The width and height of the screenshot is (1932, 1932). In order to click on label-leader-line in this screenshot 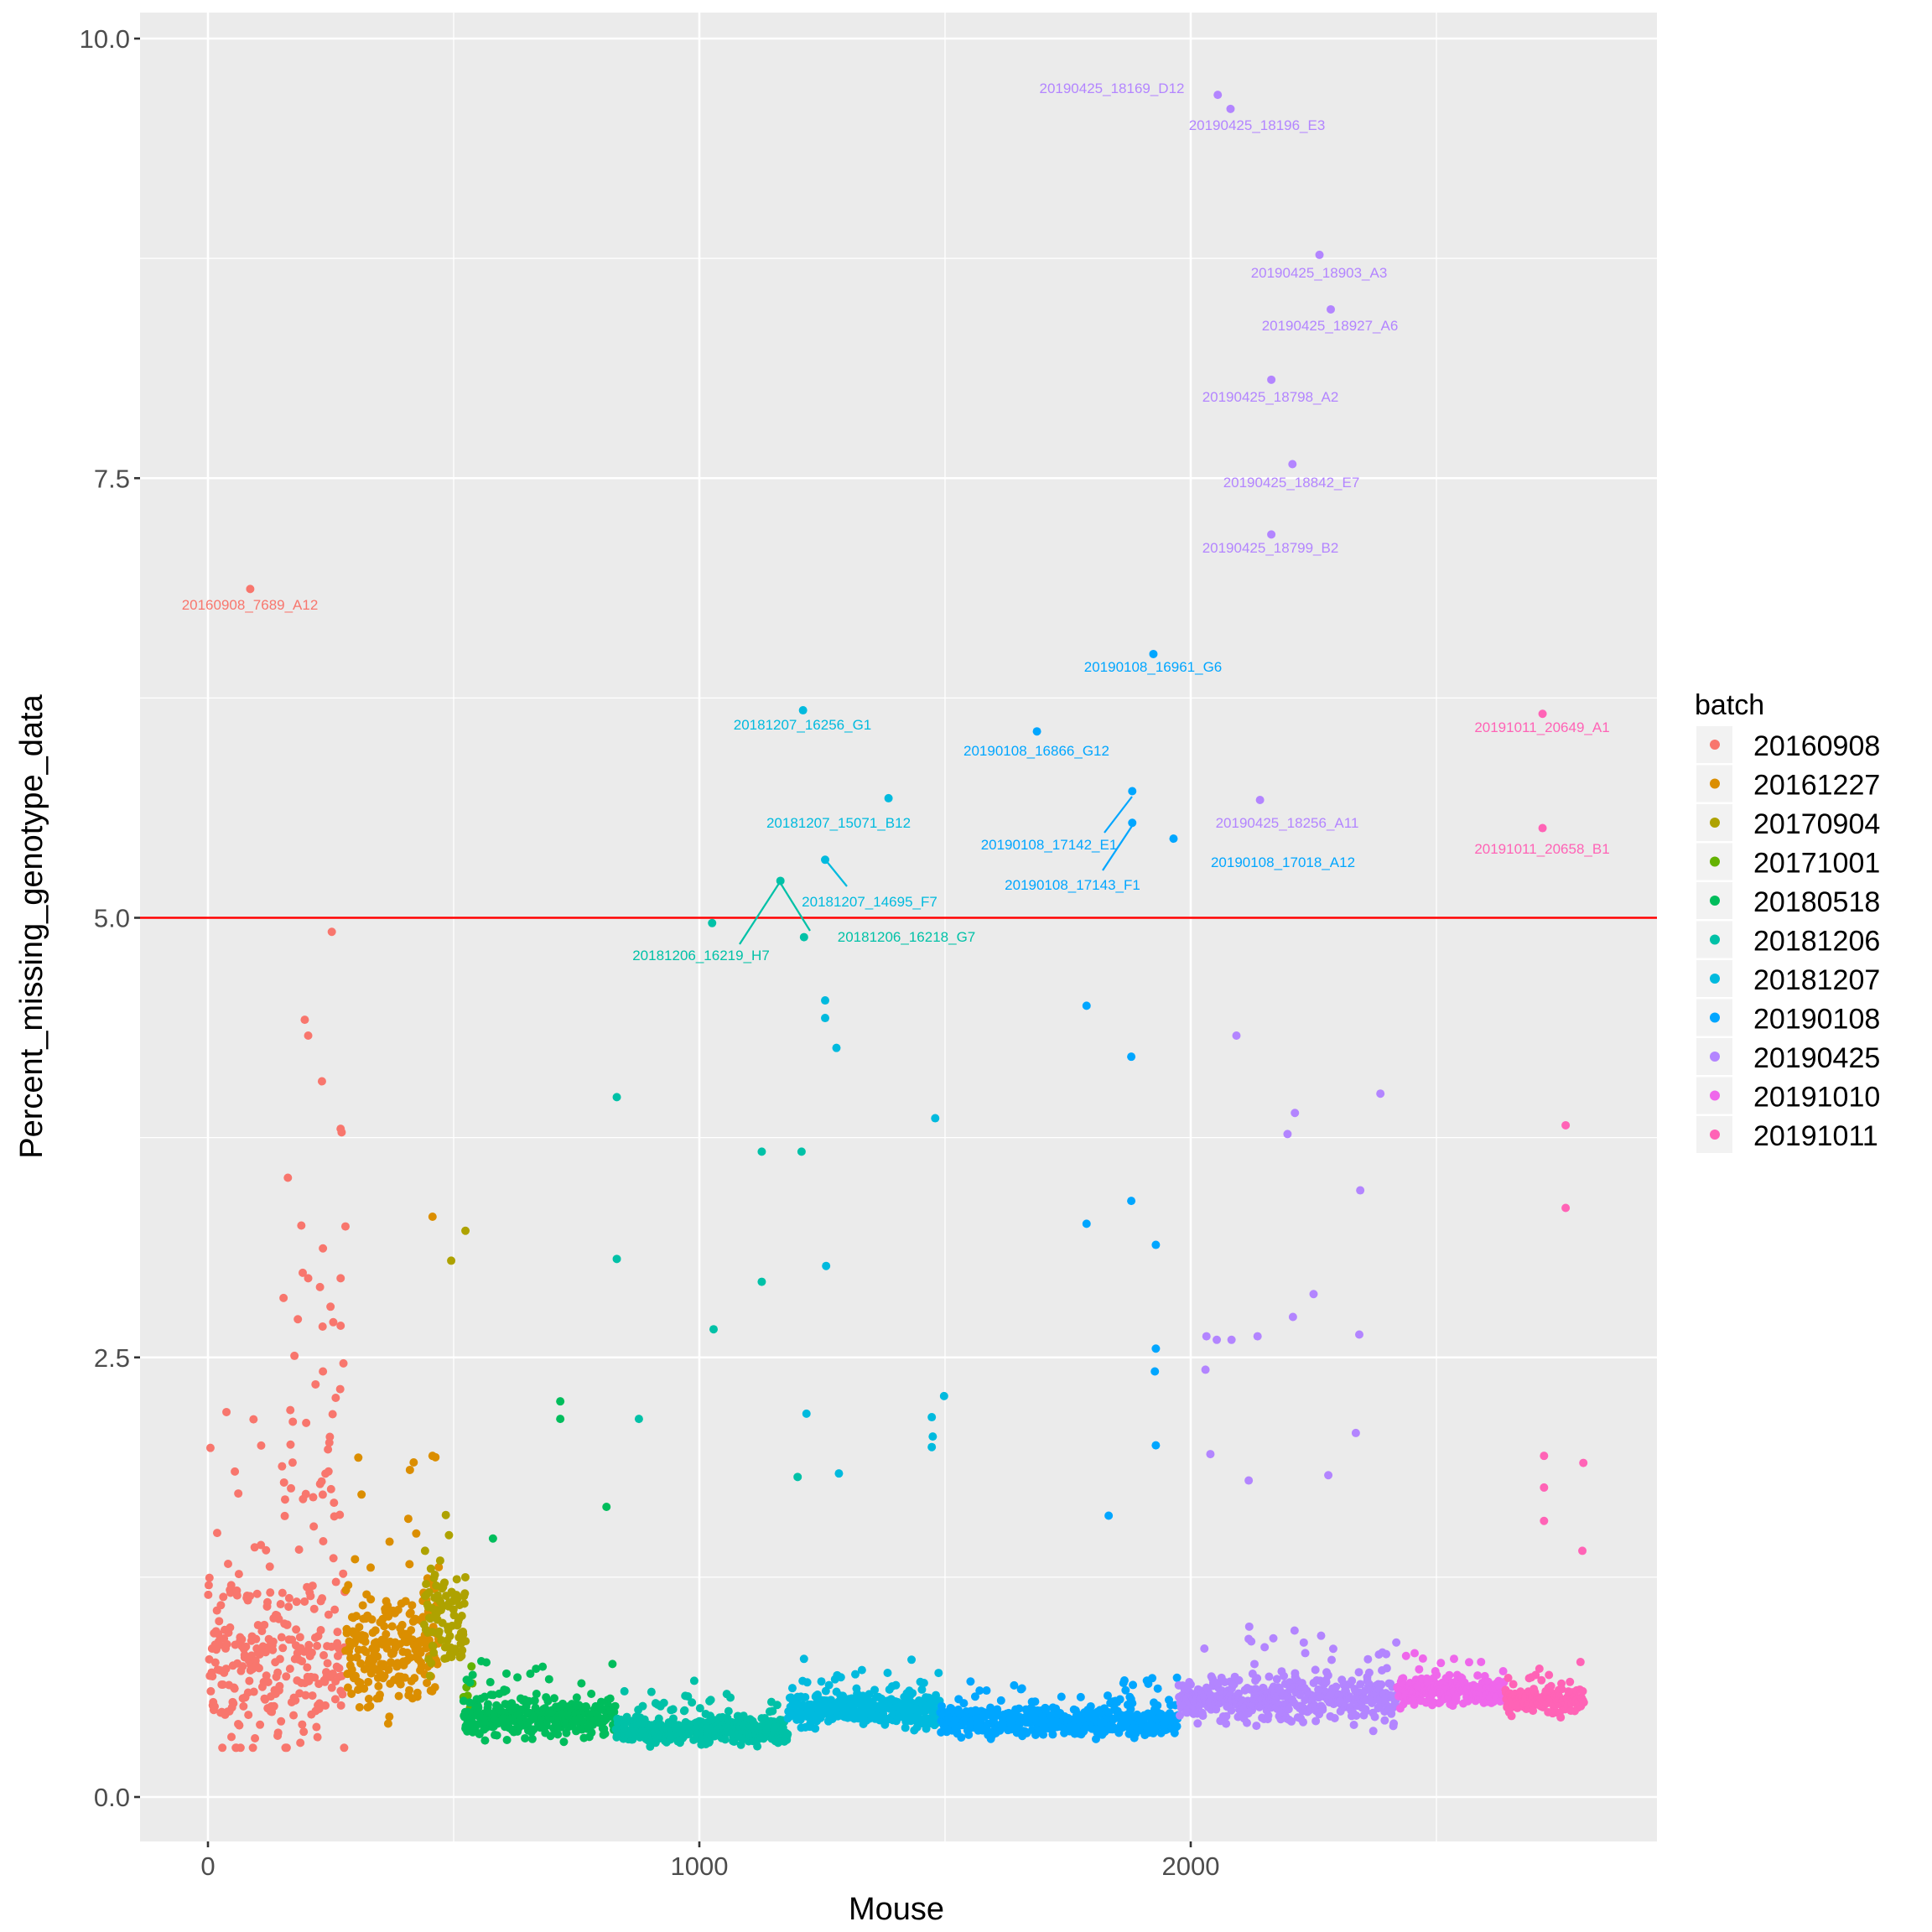, I will do `click(1118, 815)`.